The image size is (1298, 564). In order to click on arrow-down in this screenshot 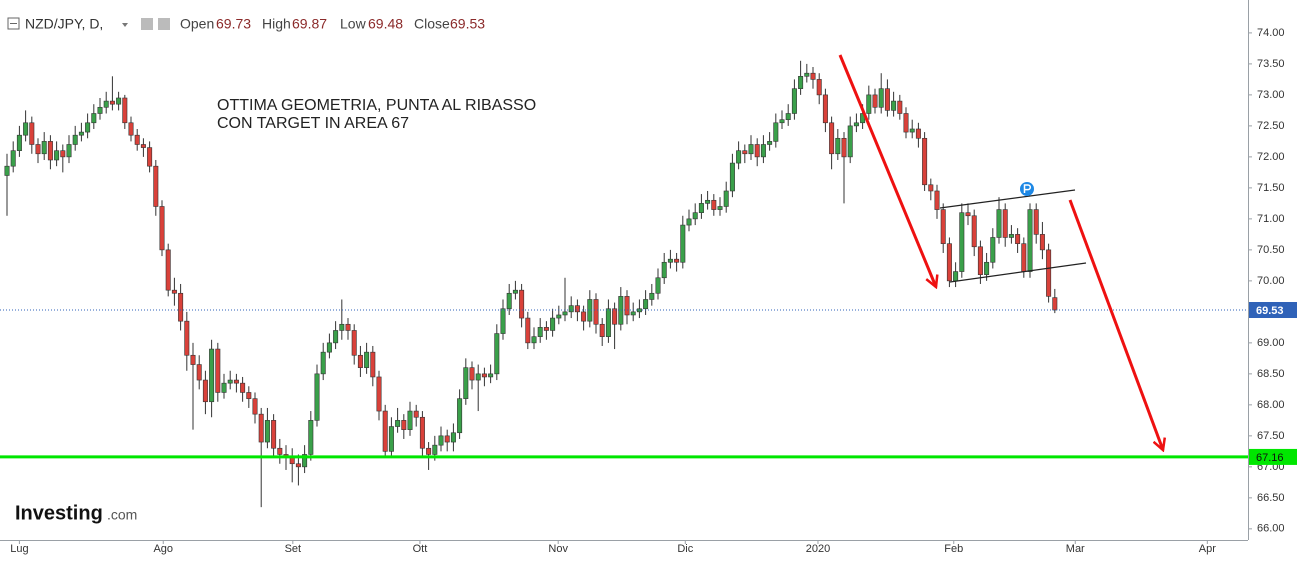, I will do `click(887, 170)`.